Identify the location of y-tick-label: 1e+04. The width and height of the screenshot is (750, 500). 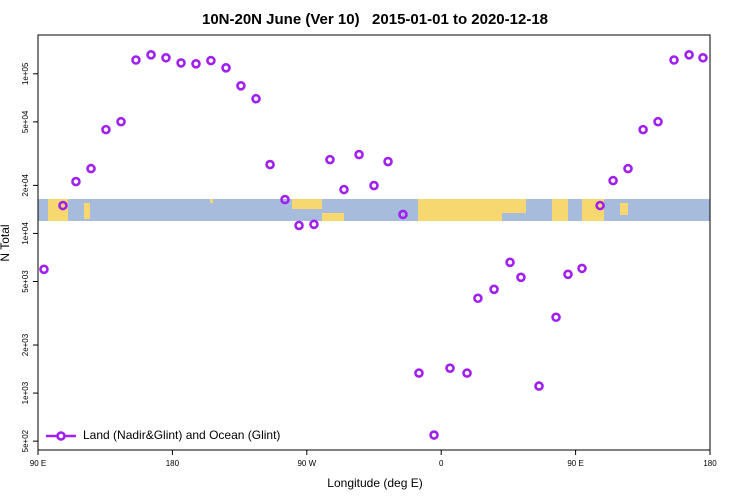
(25, 233).